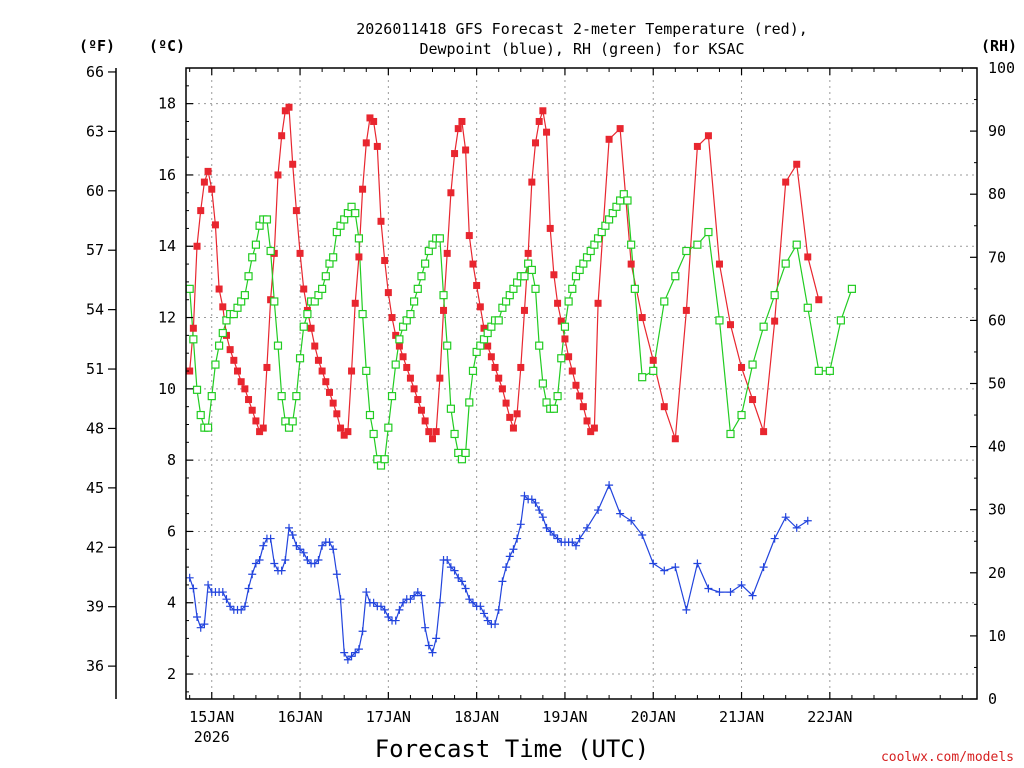 The height and width of the screenshot is (768, 1024). What do you see at coordinates (212, 737) in the screenshot?
I see `x-tick-sublabel: 2026` at bounding box center [212, 737].